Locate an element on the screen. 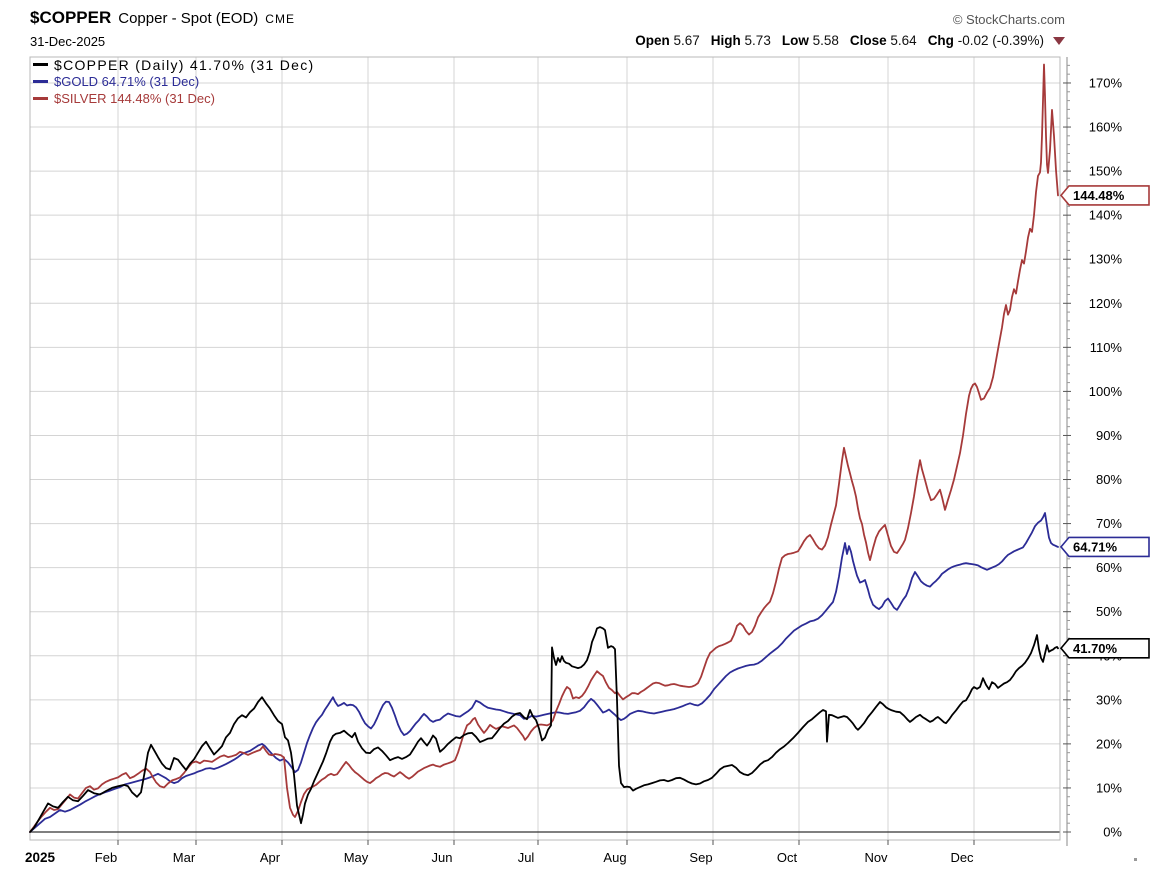  y-axis-label: 20% is located at coordinates (1109, 743).